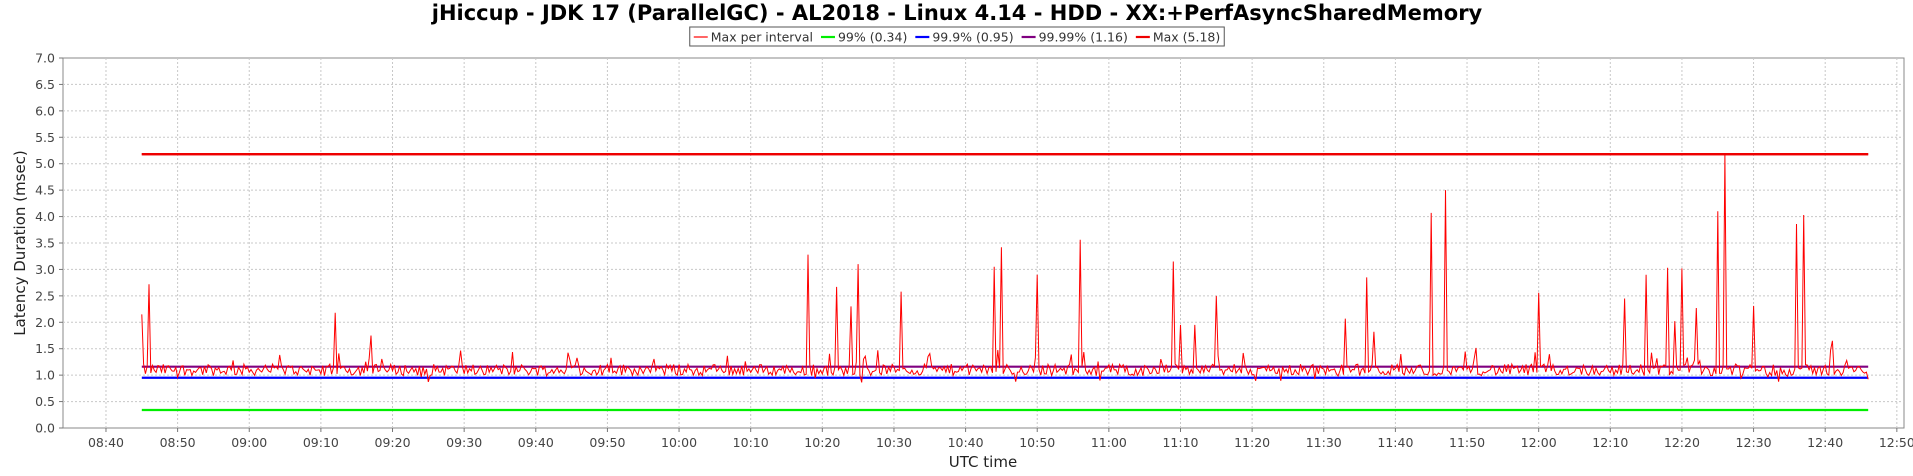  What do you see at coordinates (45, 84) in the screenshot?
I see `y-tick-label: 6.5` at bounding box center [45, 84].